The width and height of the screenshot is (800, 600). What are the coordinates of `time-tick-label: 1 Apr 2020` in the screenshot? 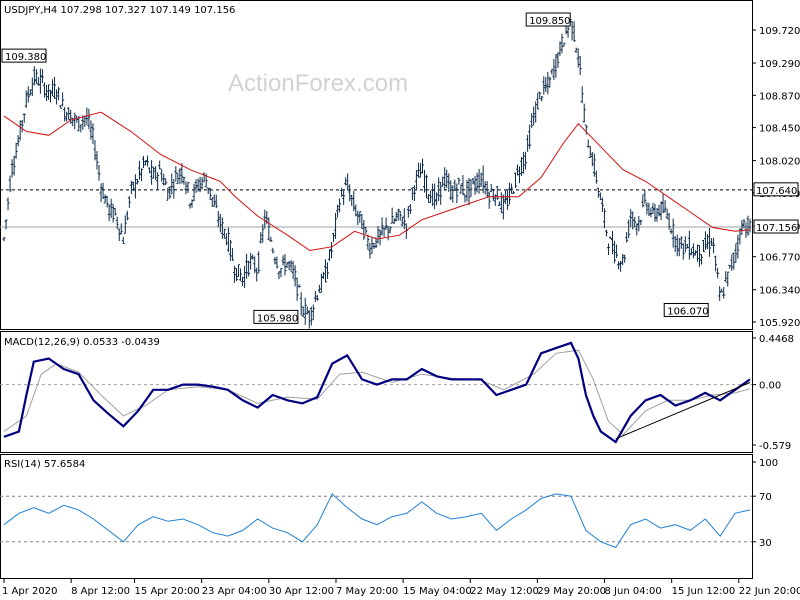 It's located at (29, 591).